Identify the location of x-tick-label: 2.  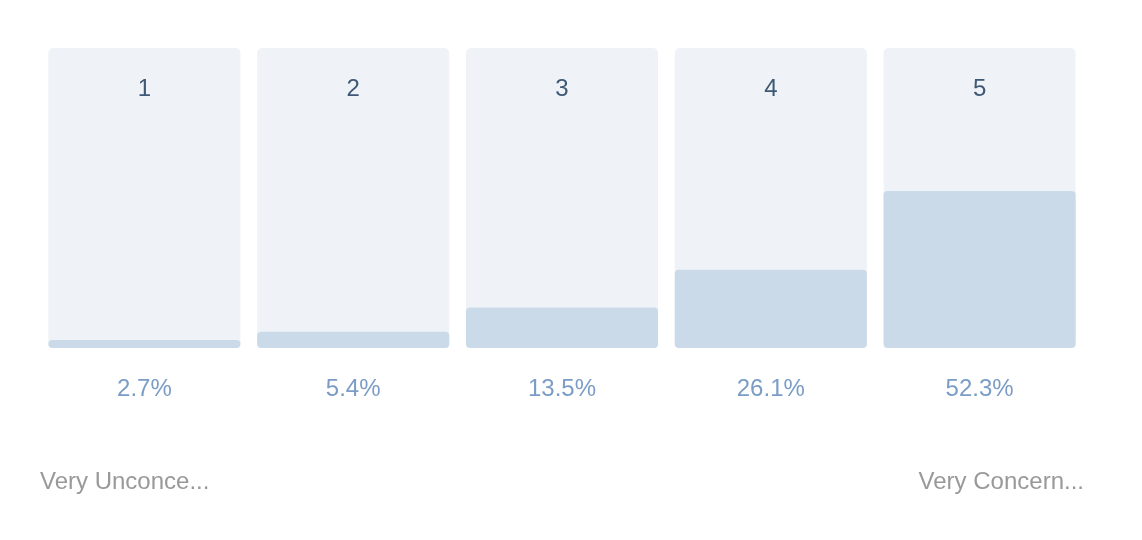
(353, 87).